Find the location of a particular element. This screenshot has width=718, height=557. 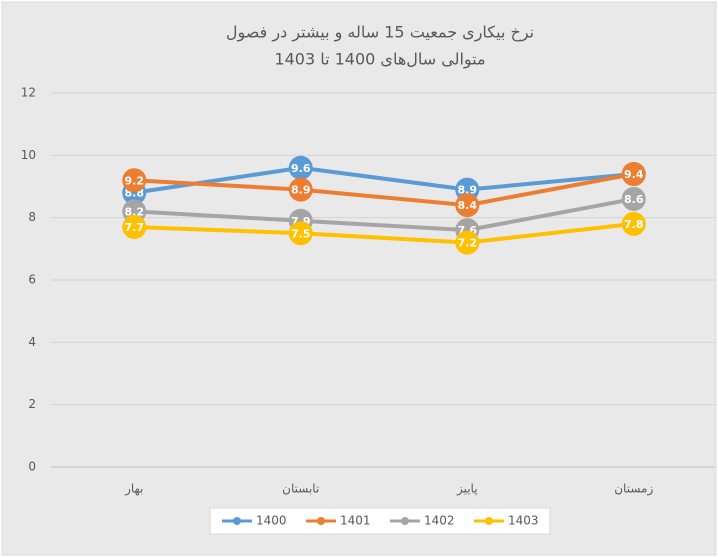

value-label: 8.2 is located at coordinates (135, 211).